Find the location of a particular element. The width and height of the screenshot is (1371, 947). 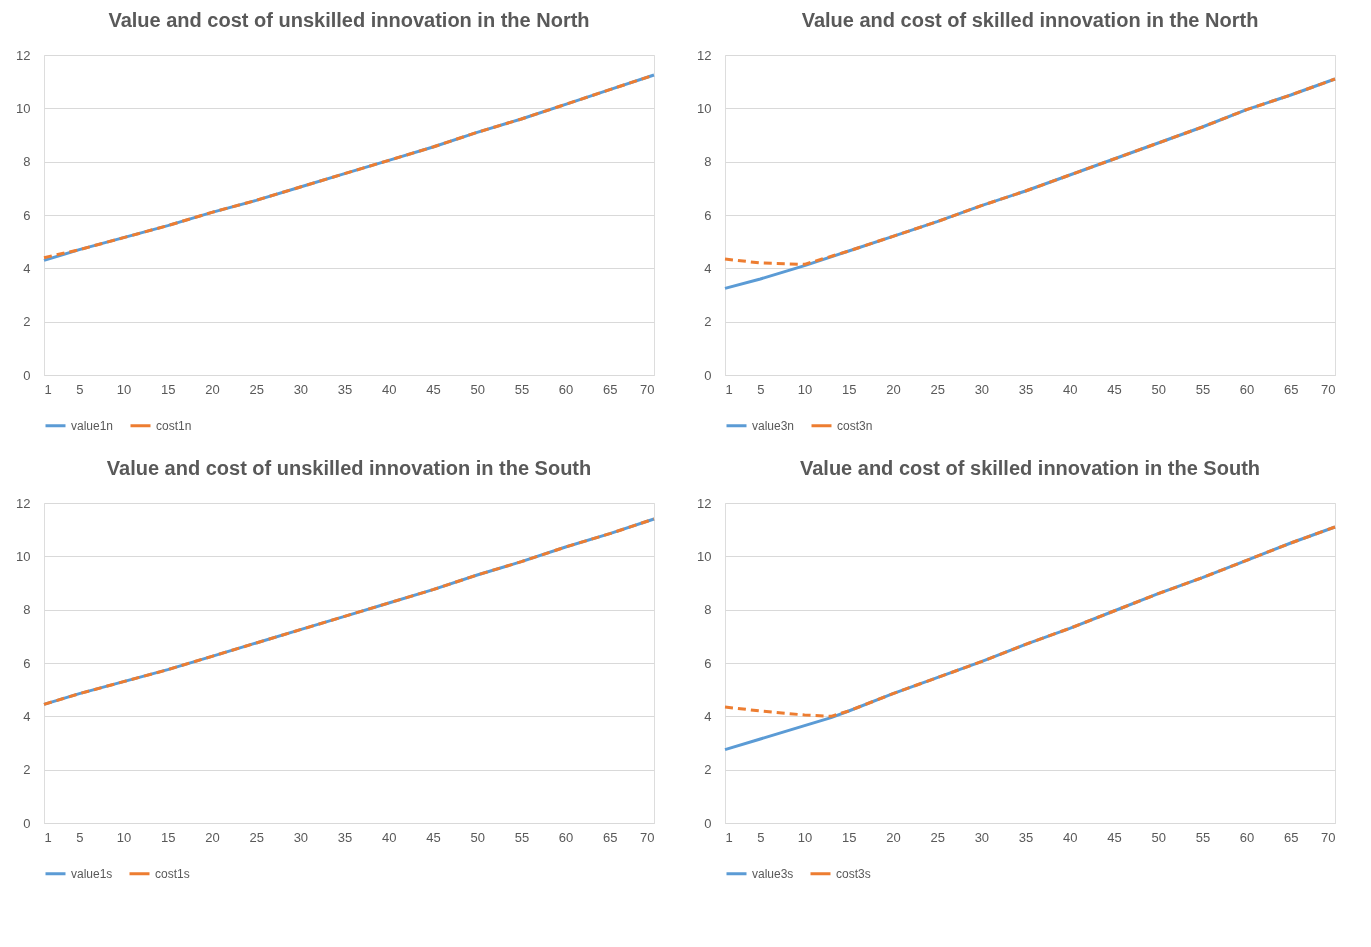

chart-title: Value and cost of skilled innovation in the North is located at coordinates (1030, 20).